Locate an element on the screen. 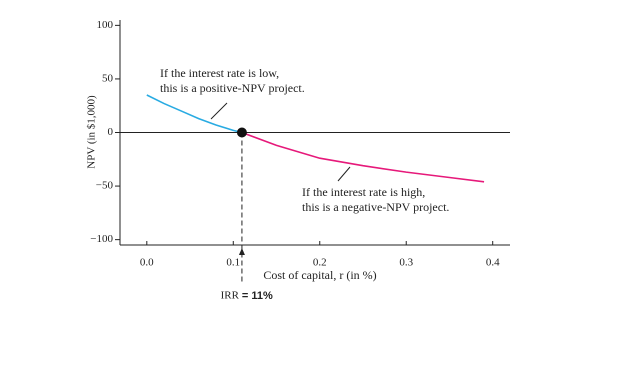 The width and height of the screenshot is (623, 383). x-tick-label: 0.0 is located at coordinates (147, 263).